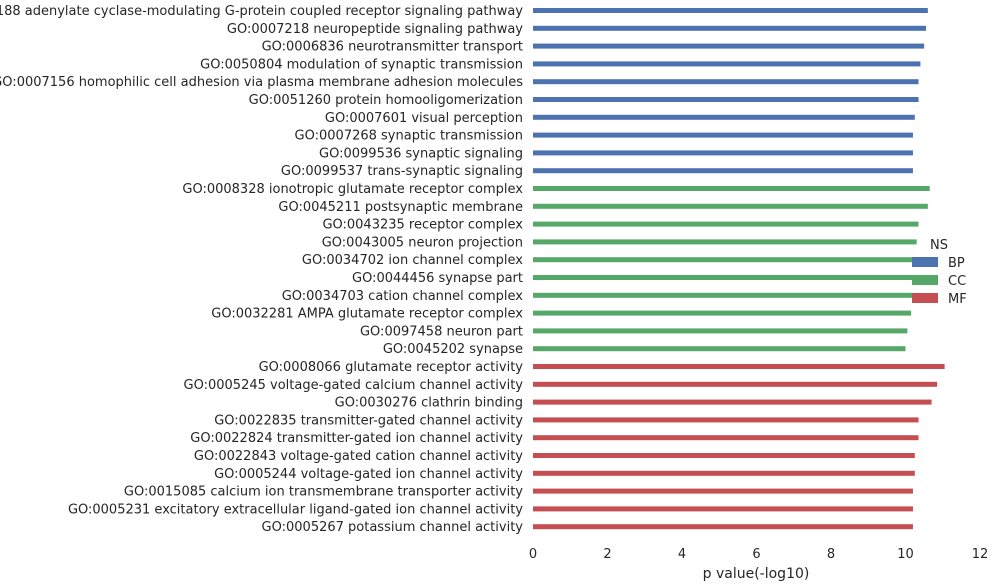 This screenshot has width=993, height=587. Describe the element at coordinates (956, 263) in the screenshot. I see `legend-label-bp: BP` at that location.